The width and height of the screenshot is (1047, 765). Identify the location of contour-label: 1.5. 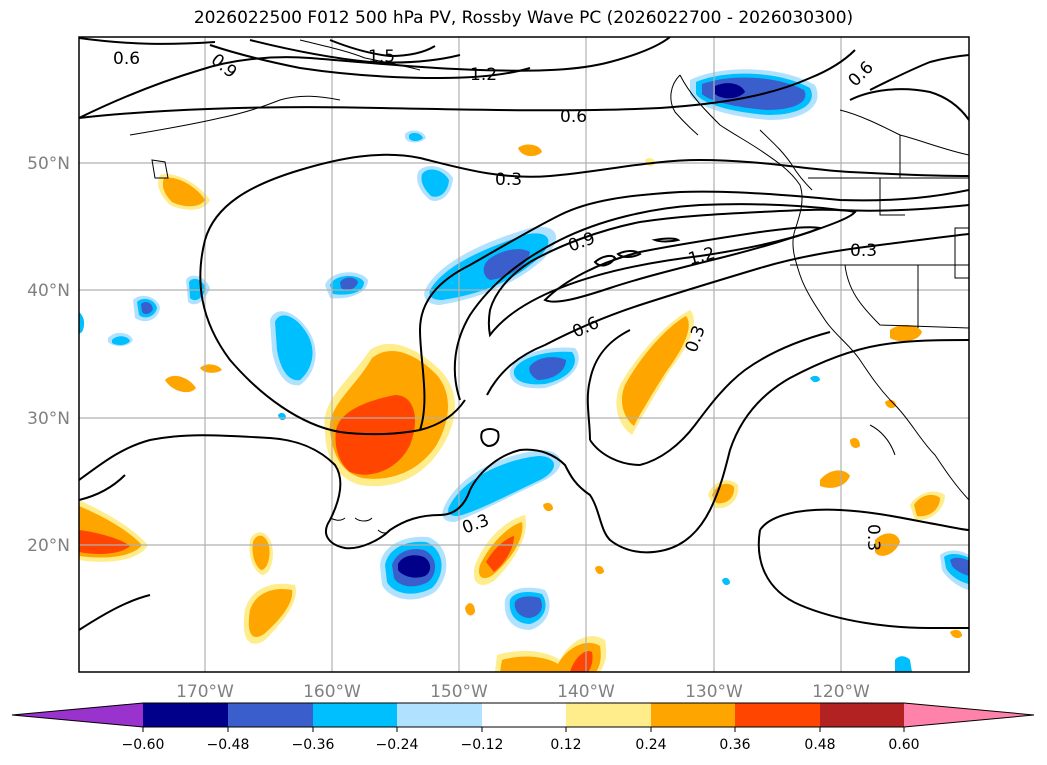
(381, 57).